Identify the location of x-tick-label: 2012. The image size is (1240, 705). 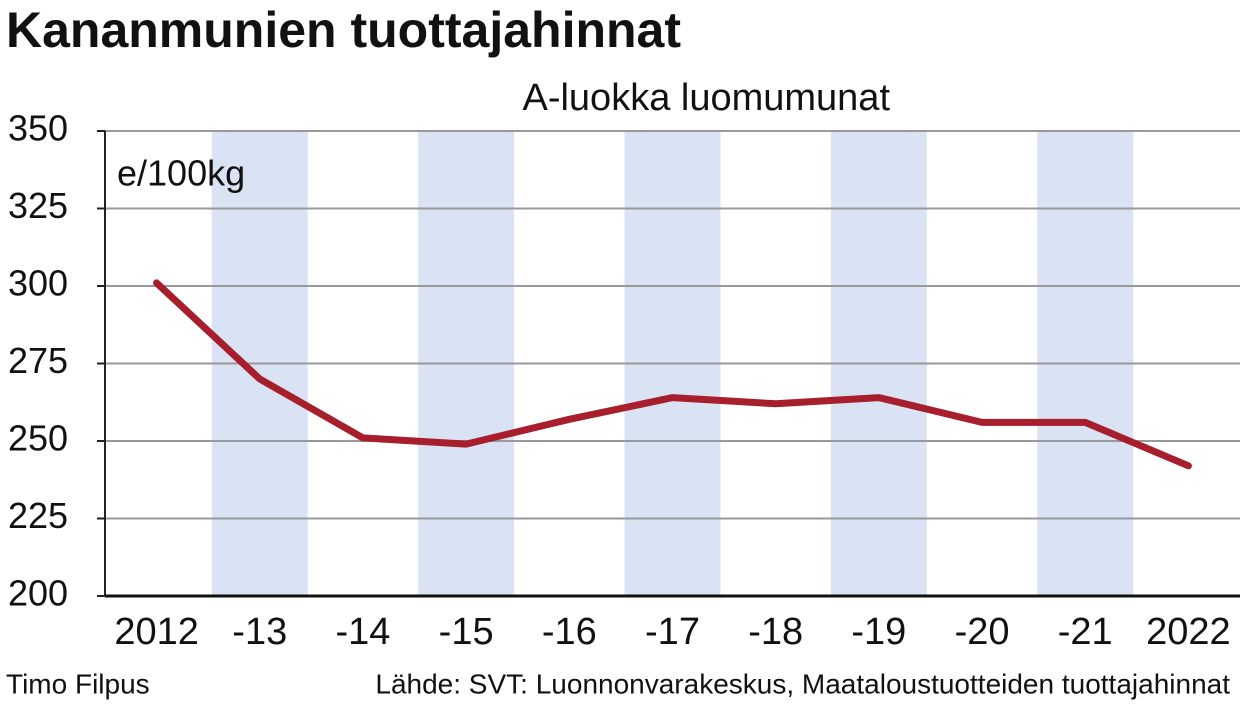
(156, 632).